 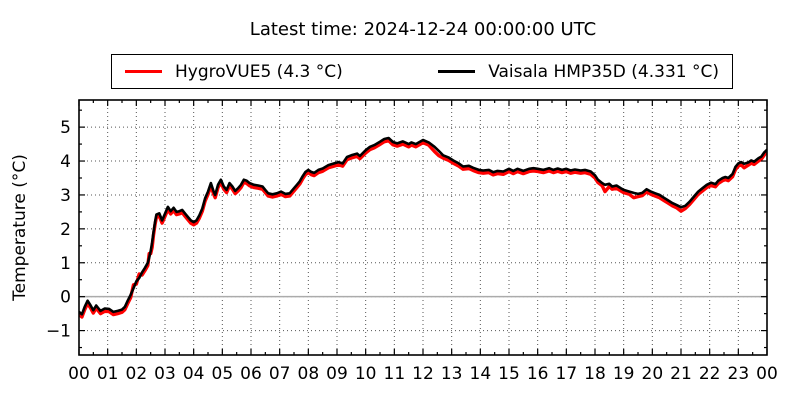 I want to click on x-tick-label: 15, so click(x=509, y=374).